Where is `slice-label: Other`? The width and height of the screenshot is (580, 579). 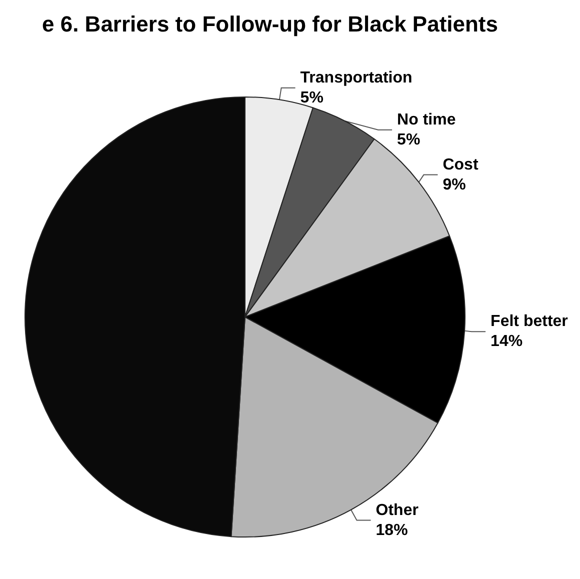 slice-label: Other is located at coordinates (397, 510).